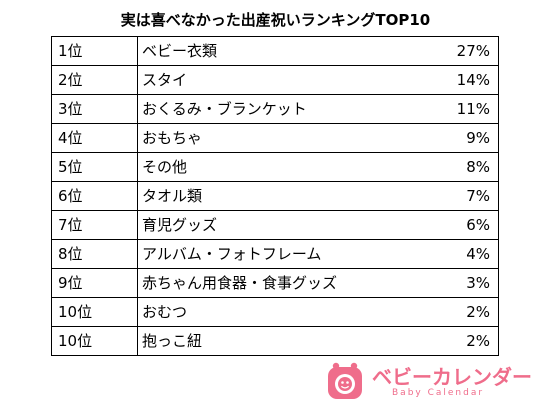  I want to click on table-row: 3位 おくるみ・ブランケット 11%, so click(275, 109).